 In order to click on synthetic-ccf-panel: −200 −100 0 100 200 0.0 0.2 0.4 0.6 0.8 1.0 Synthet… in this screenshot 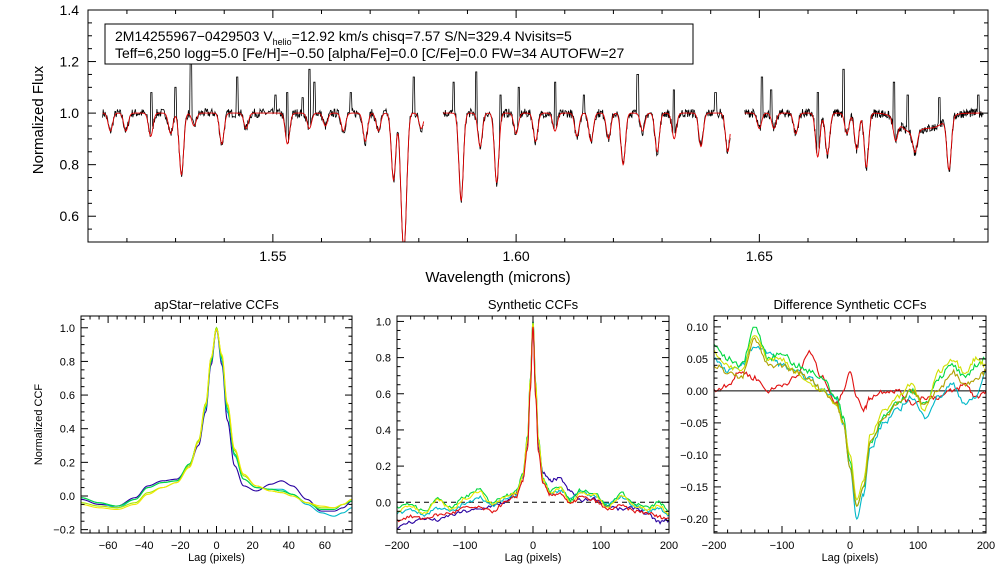, I will do `click(527, 430)`.